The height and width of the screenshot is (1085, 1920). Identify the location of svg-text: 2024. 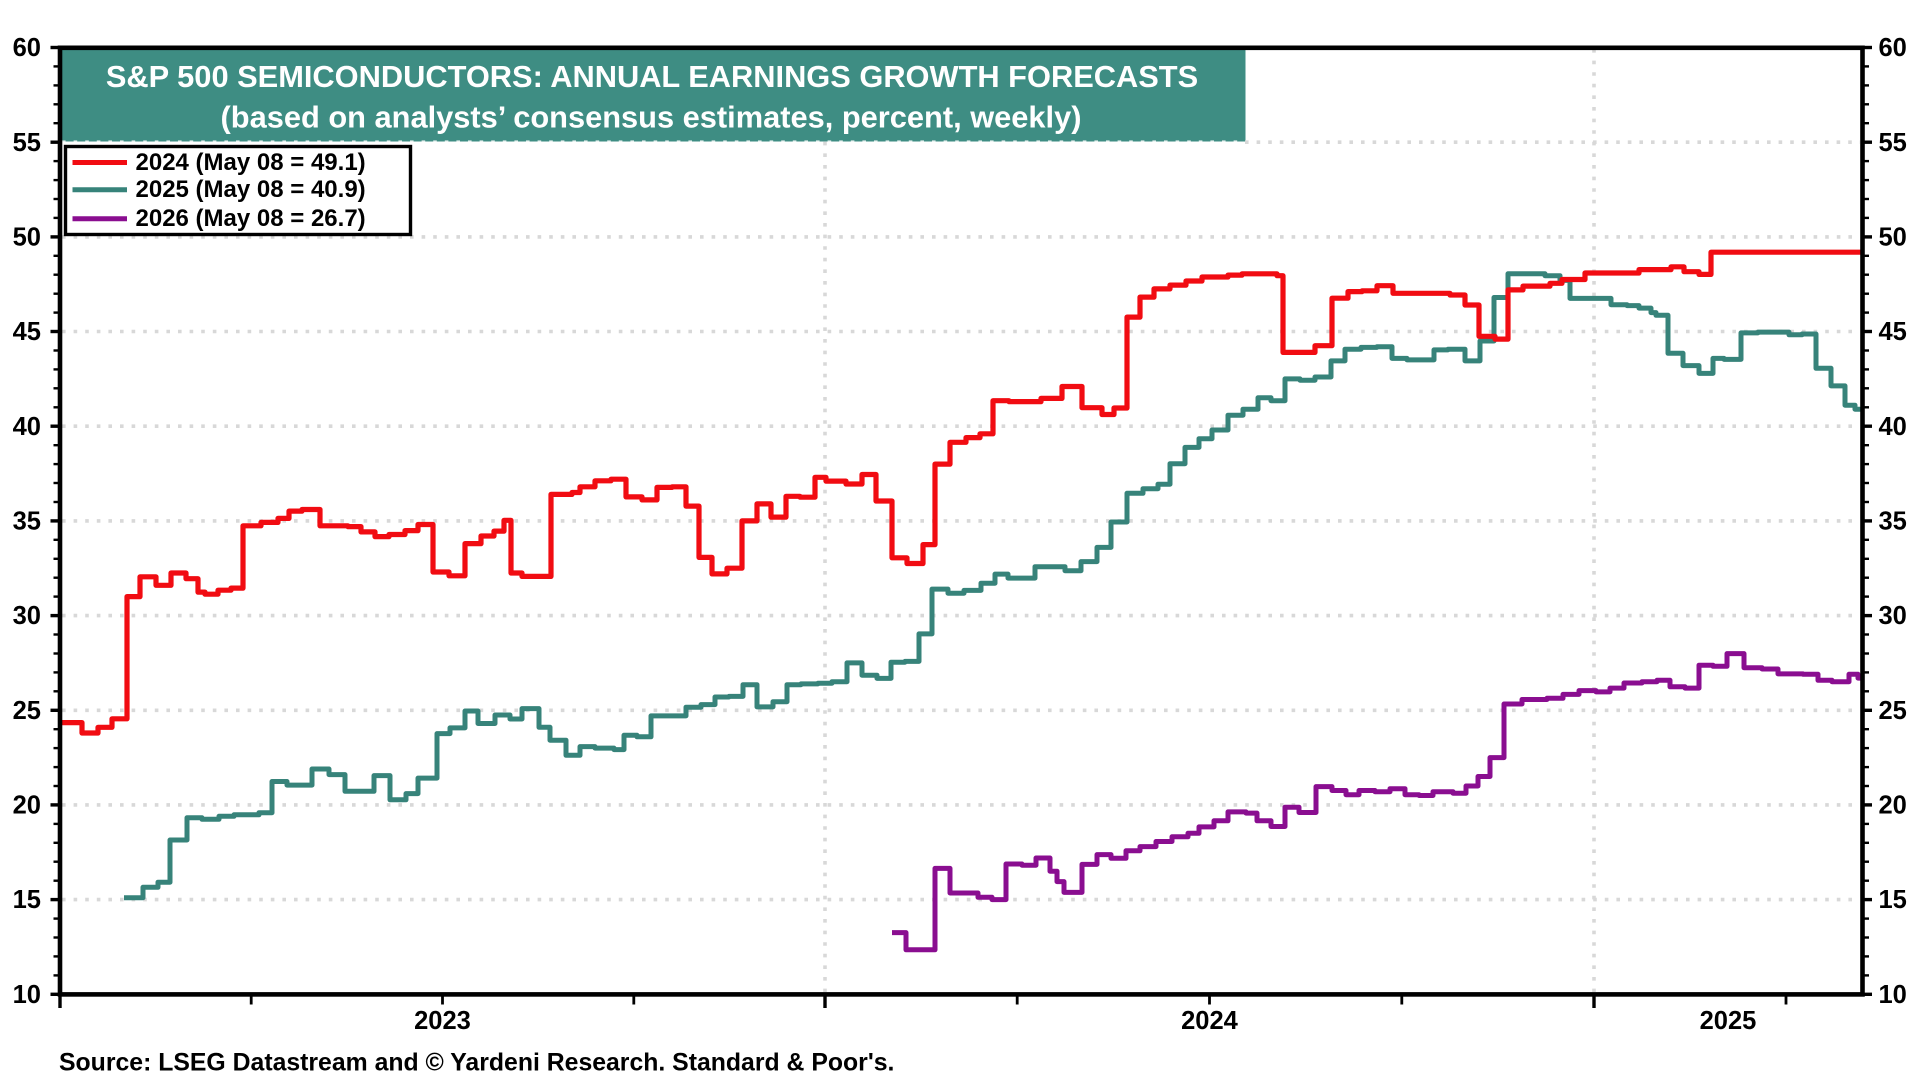
(1210, 1021).